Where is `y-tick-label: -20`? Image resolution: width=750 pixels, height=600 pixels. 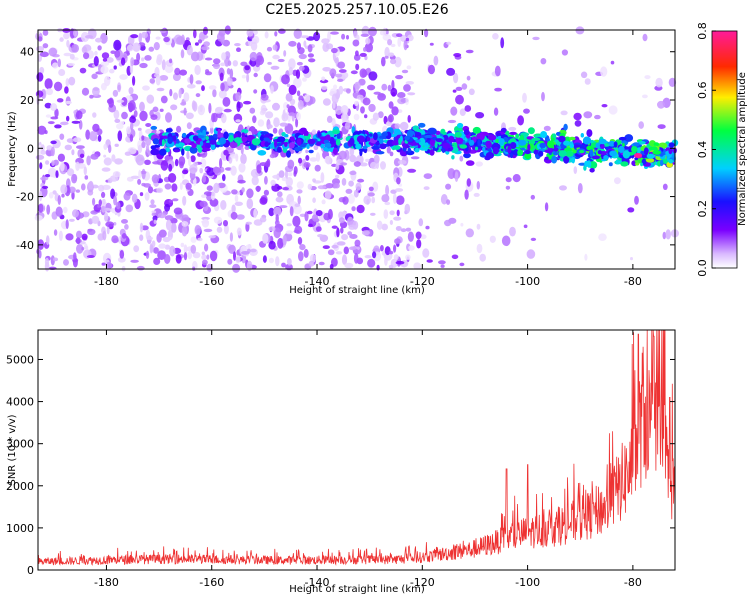
y-tick-label: -20 is located at coordinates (25, 197).